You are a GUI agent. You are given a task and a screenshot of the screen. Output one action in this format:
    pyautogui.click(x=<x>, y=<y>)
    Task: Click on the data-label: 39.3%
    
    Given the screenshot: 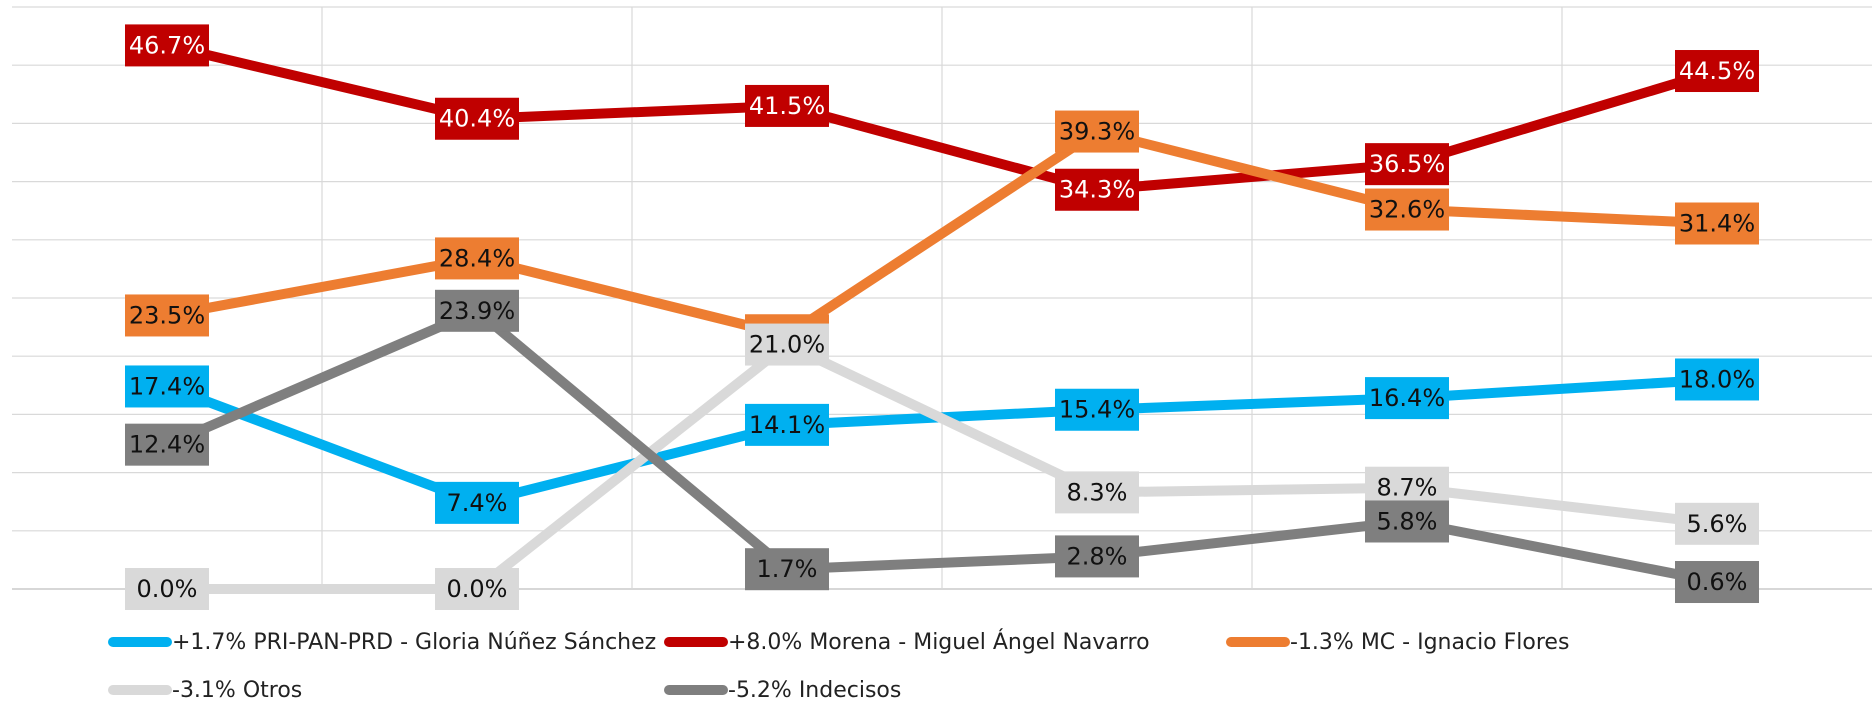 What is the action you would take?
    pyautogui.click(x=1097, y=132)
    